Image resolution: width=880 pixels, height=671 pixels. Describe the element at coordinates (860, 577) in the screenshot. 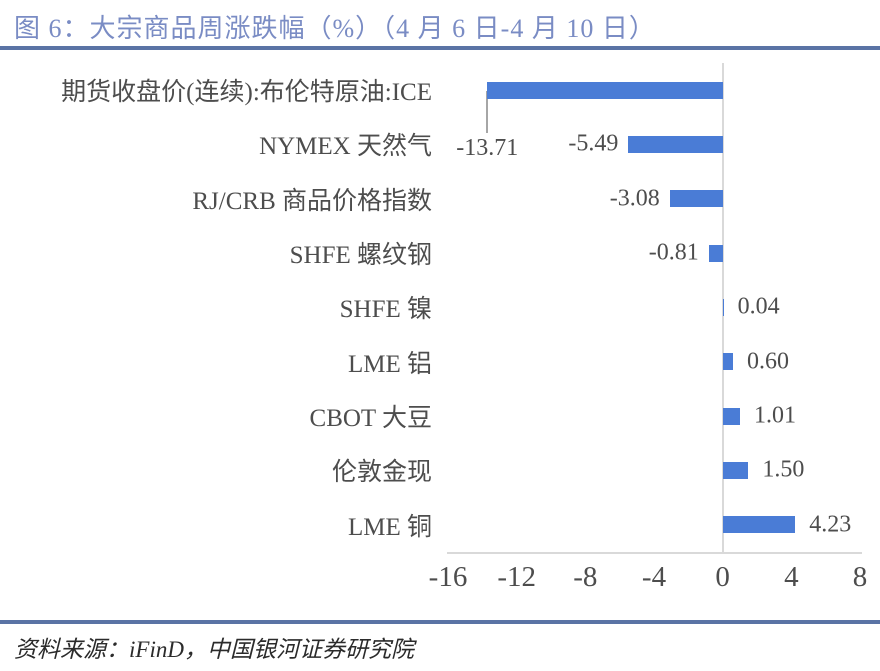

I see `x-tick: 8` at that location.